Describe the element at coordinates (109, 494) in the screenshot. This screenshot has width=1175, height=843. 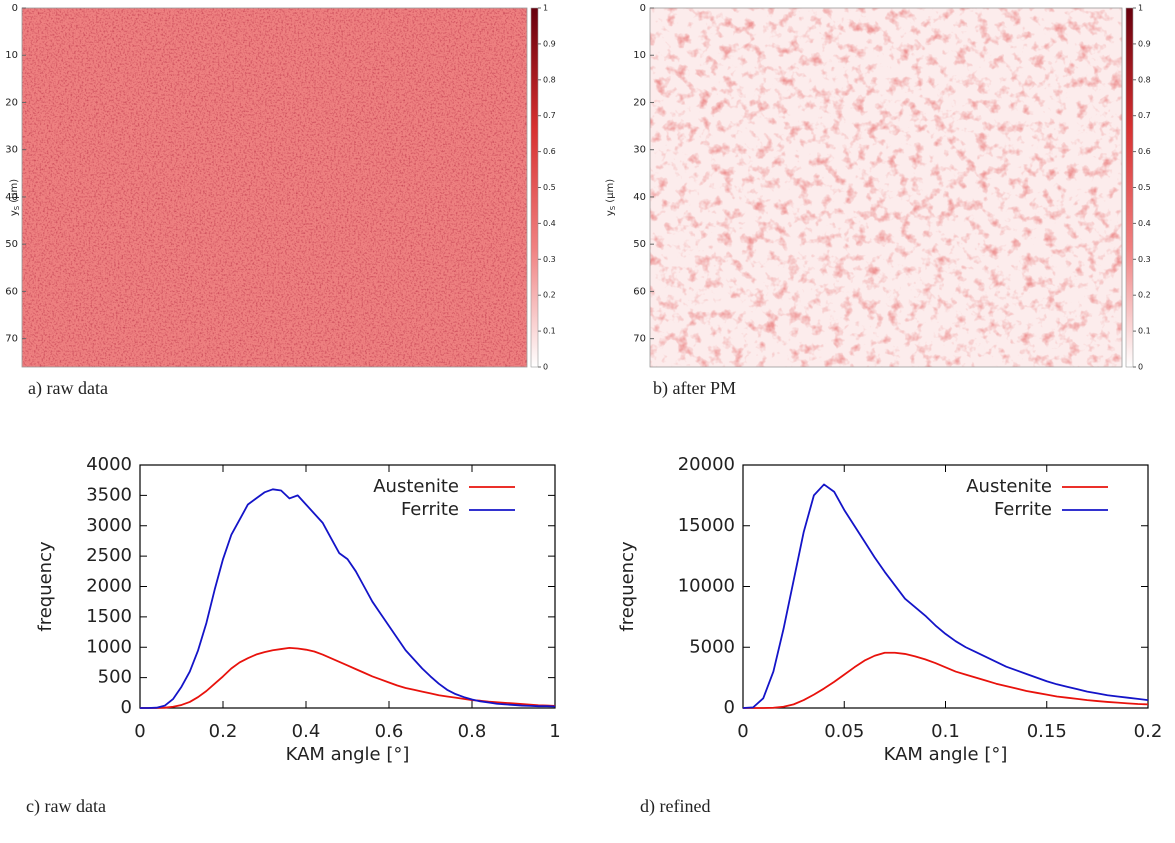
I see `y-tick-label: 3500` at that location.